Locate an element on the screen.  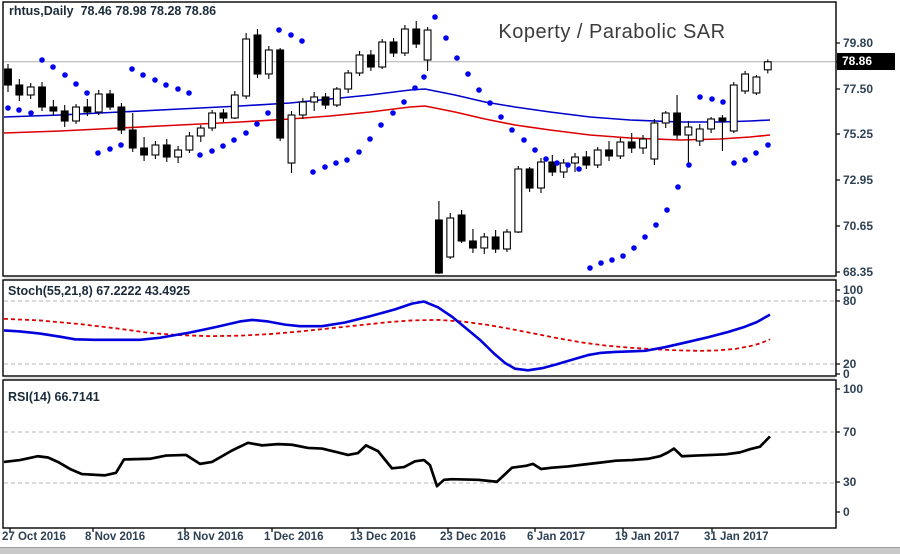
envelope-lower-line is located at coordinates (387, 123).